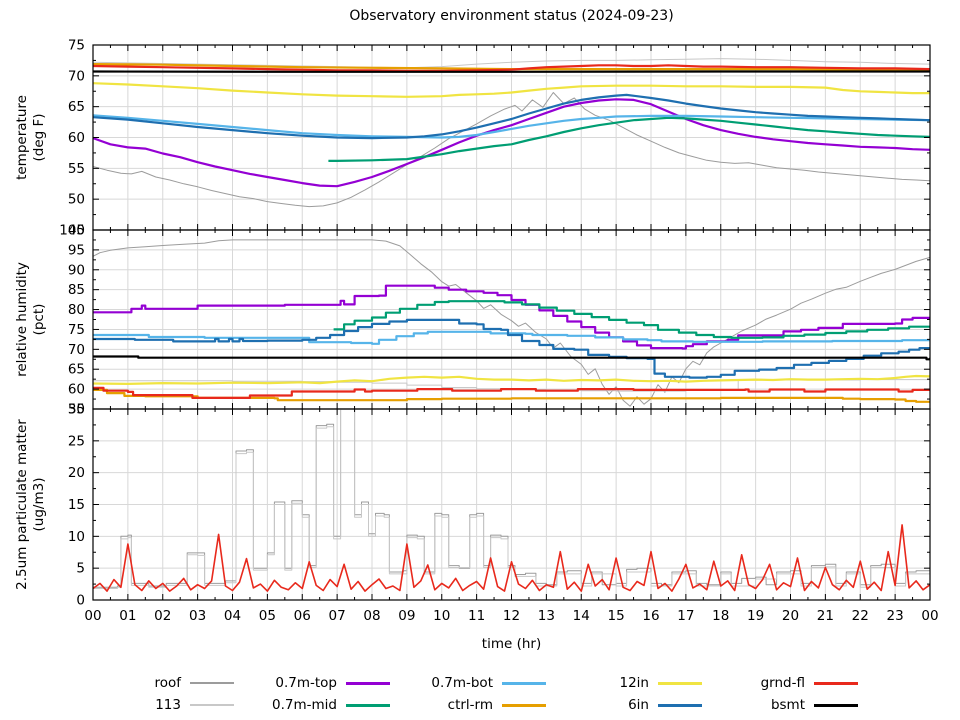 This screenshot has height=720, width=960. I want to click on x-tick-label: 21, so click(825, 616).